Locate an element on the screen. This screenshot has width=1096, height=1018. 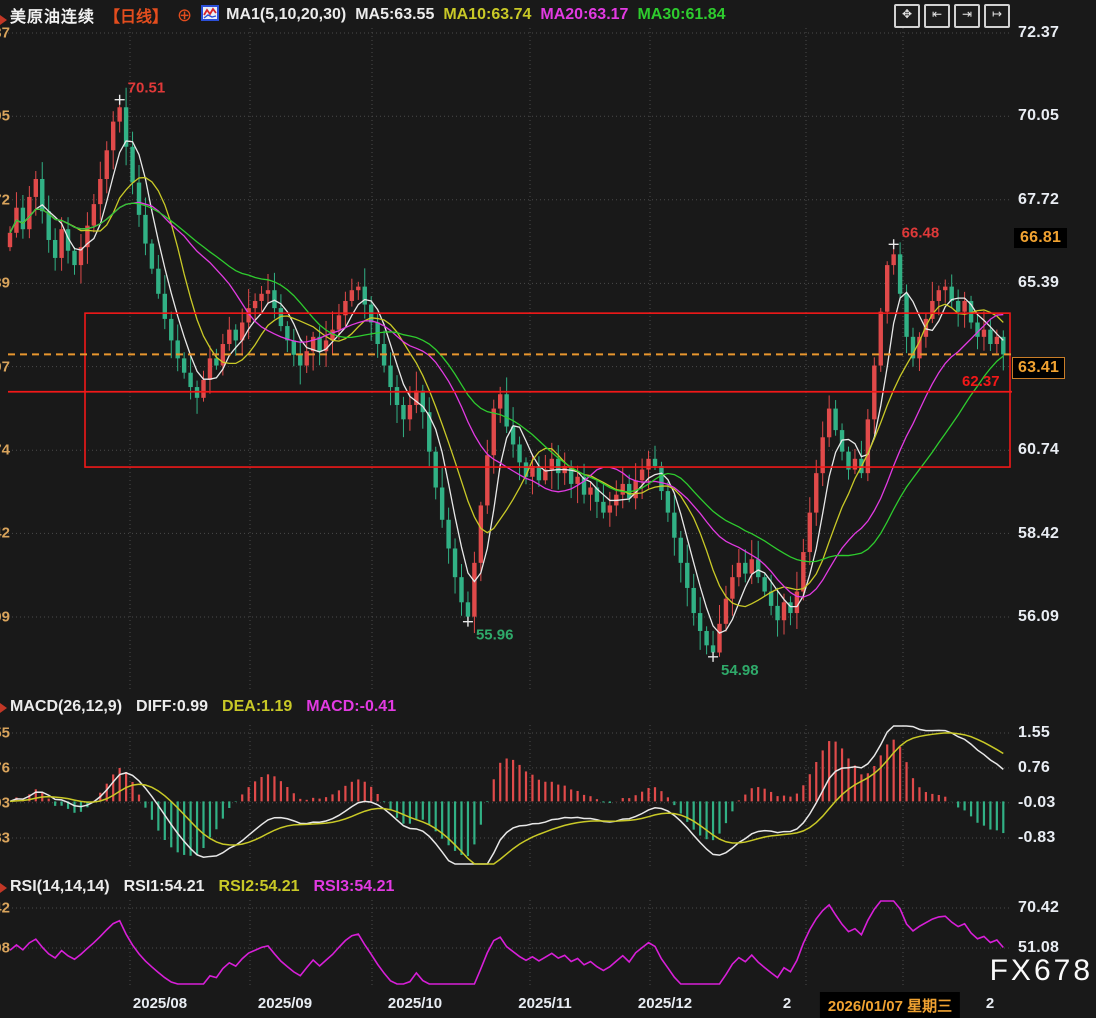
ma-settings-label: MA1(5,10,20,30) is located at coordinates (286, 14).